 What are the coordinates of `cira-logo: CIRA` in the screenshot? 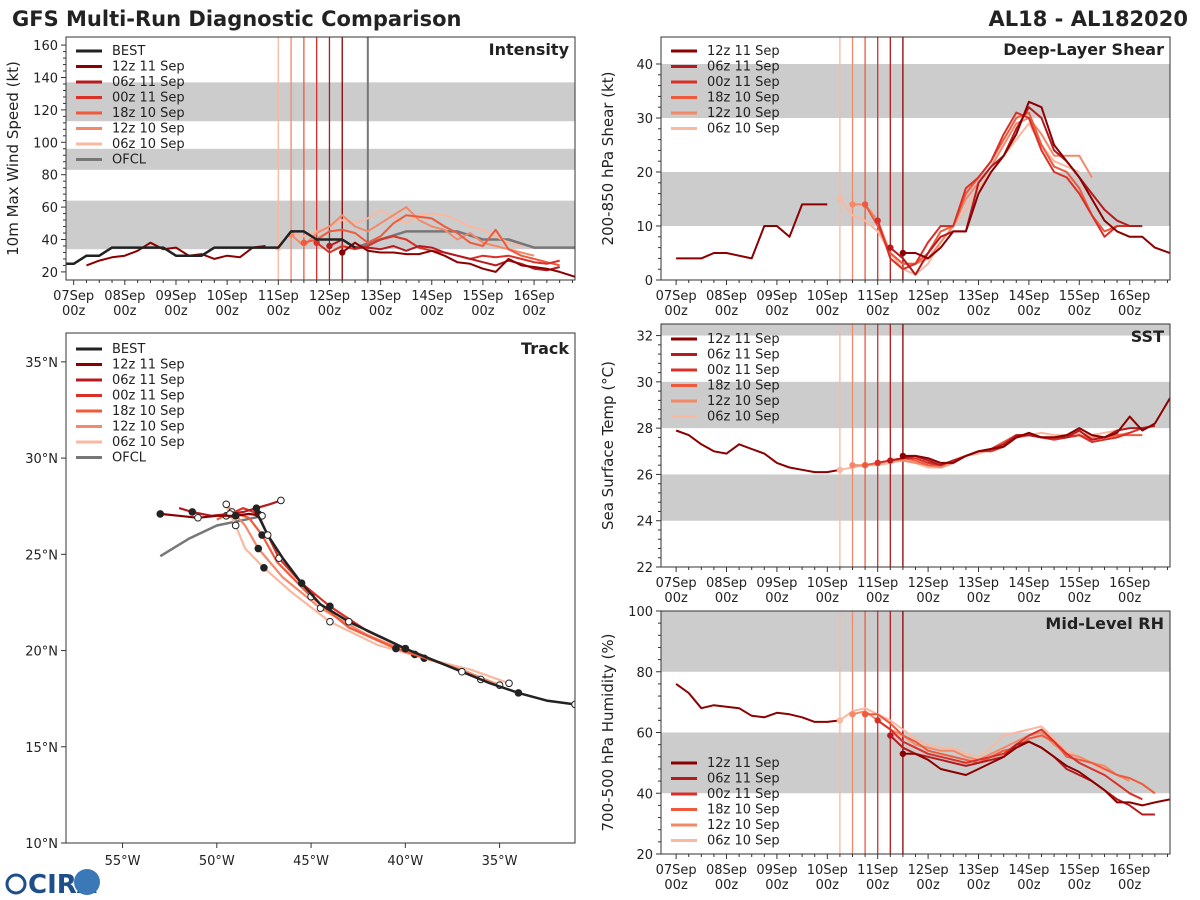 It's located at (52, 884).